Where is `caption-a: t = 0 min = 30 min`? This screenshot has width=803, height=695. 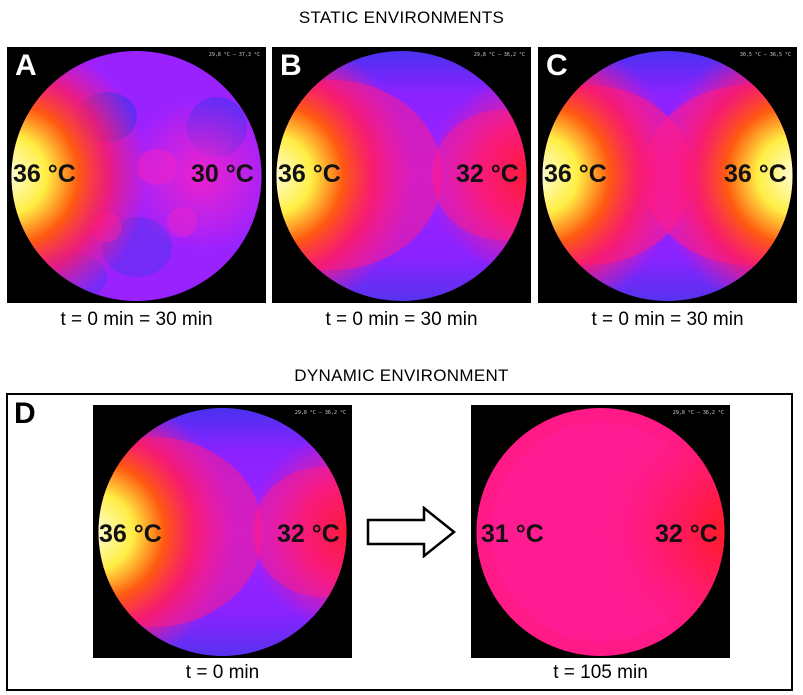 caption-a: t = 0 min = 30 min is located at coordinates (136, 319).